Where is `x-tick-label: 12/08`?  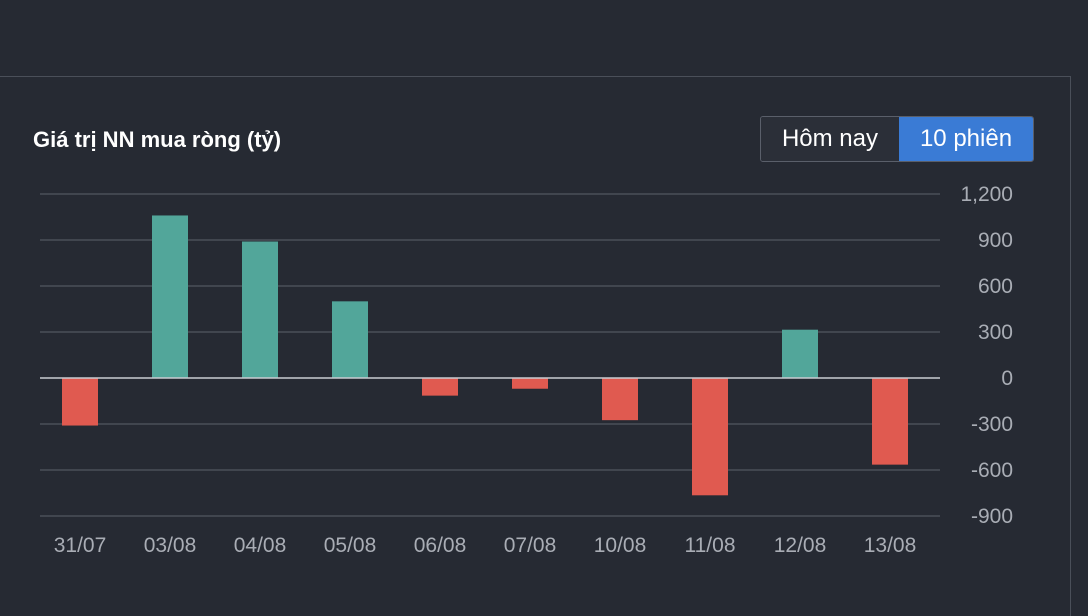
x-tick-label: 12/08 is located at coordinates (800, 545).